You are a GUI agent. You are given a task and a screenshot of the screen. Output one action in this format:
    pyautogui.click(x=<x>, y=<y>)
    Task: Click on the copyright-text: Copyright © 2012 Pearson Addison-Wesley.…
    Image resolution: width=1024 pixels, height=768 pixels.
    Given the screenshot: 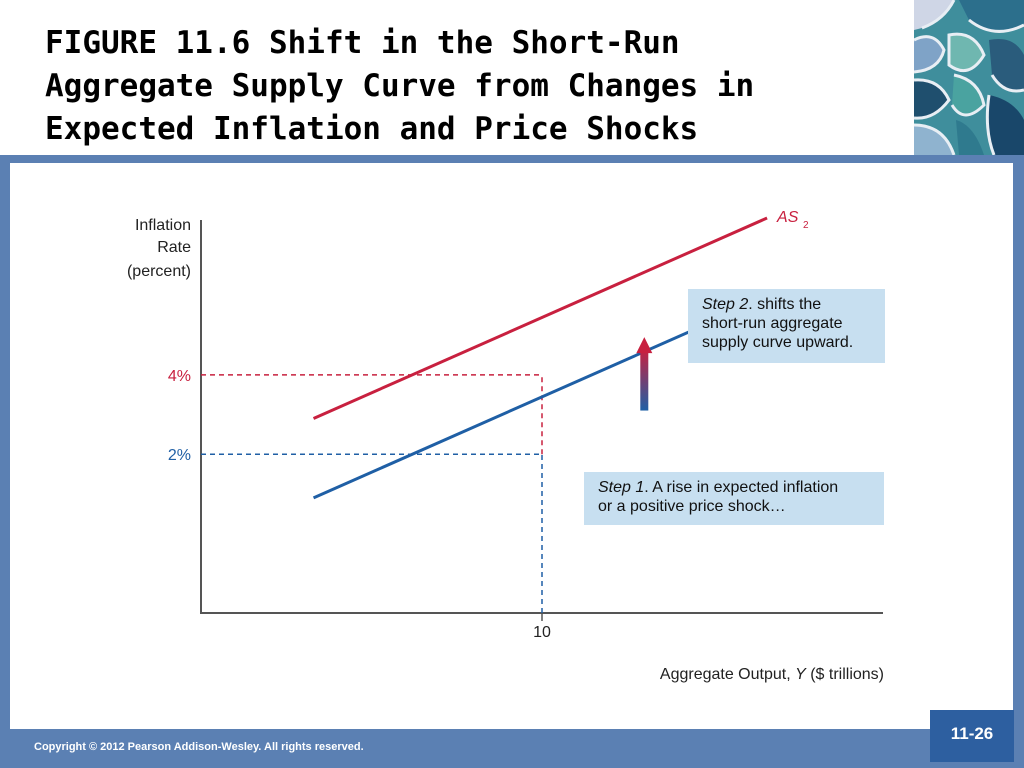 What is the action you would take?
    pyautogui.click(x=199, y=747)
    